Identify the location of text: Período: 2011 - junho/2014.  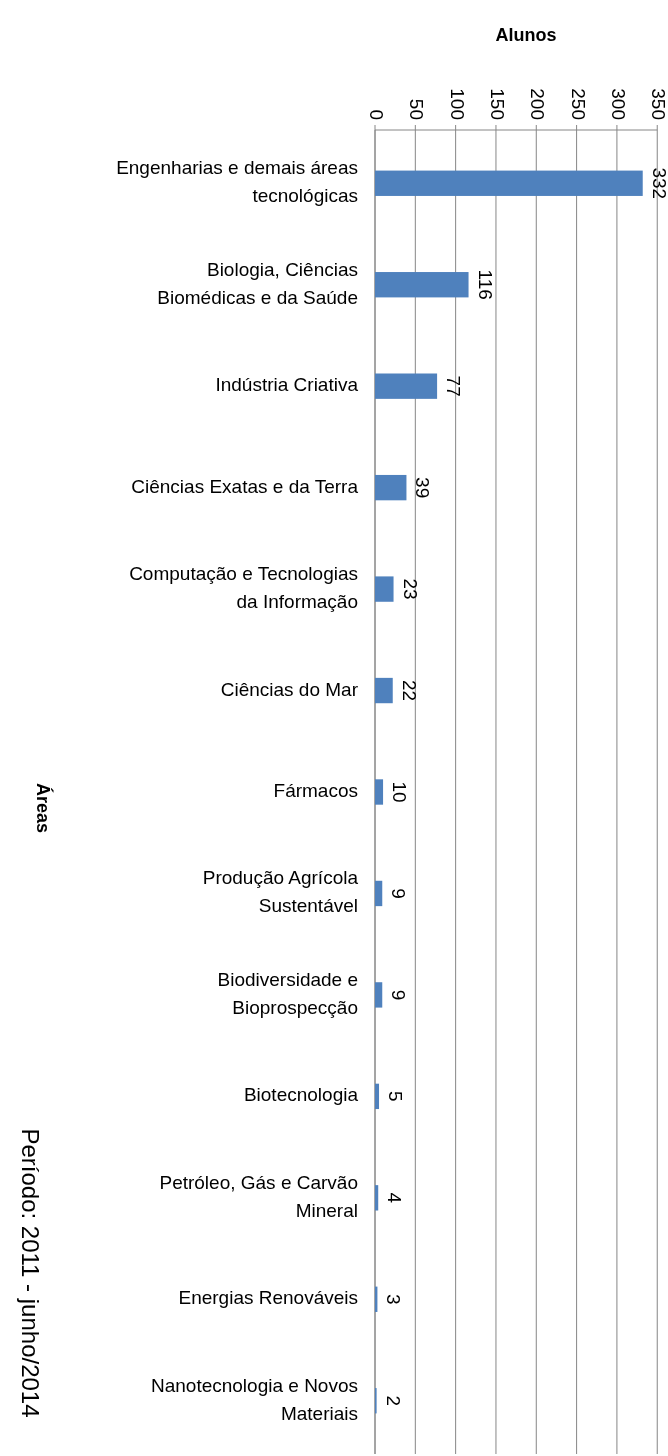
(30, 1273).